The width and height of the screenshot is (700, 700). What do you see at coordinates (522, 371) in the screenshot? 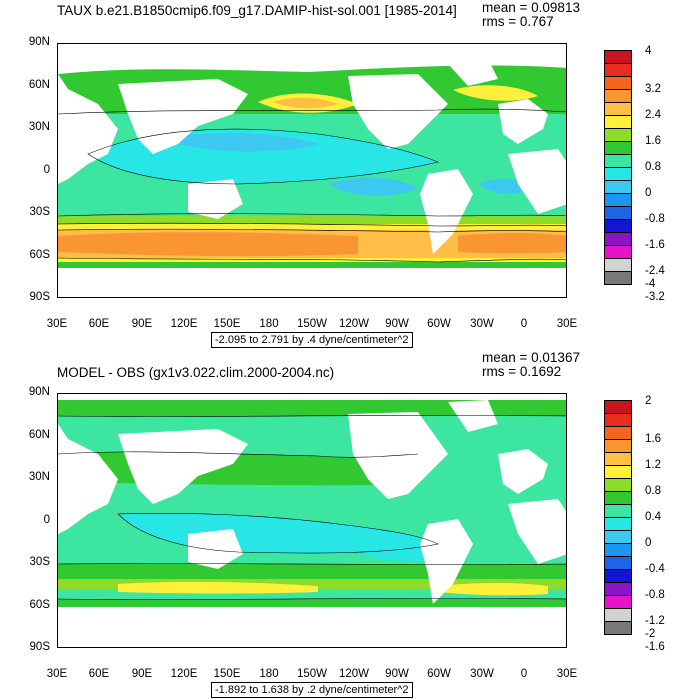
I see `rms-value: rms = 0.1692` at bounding box center [522, 371].